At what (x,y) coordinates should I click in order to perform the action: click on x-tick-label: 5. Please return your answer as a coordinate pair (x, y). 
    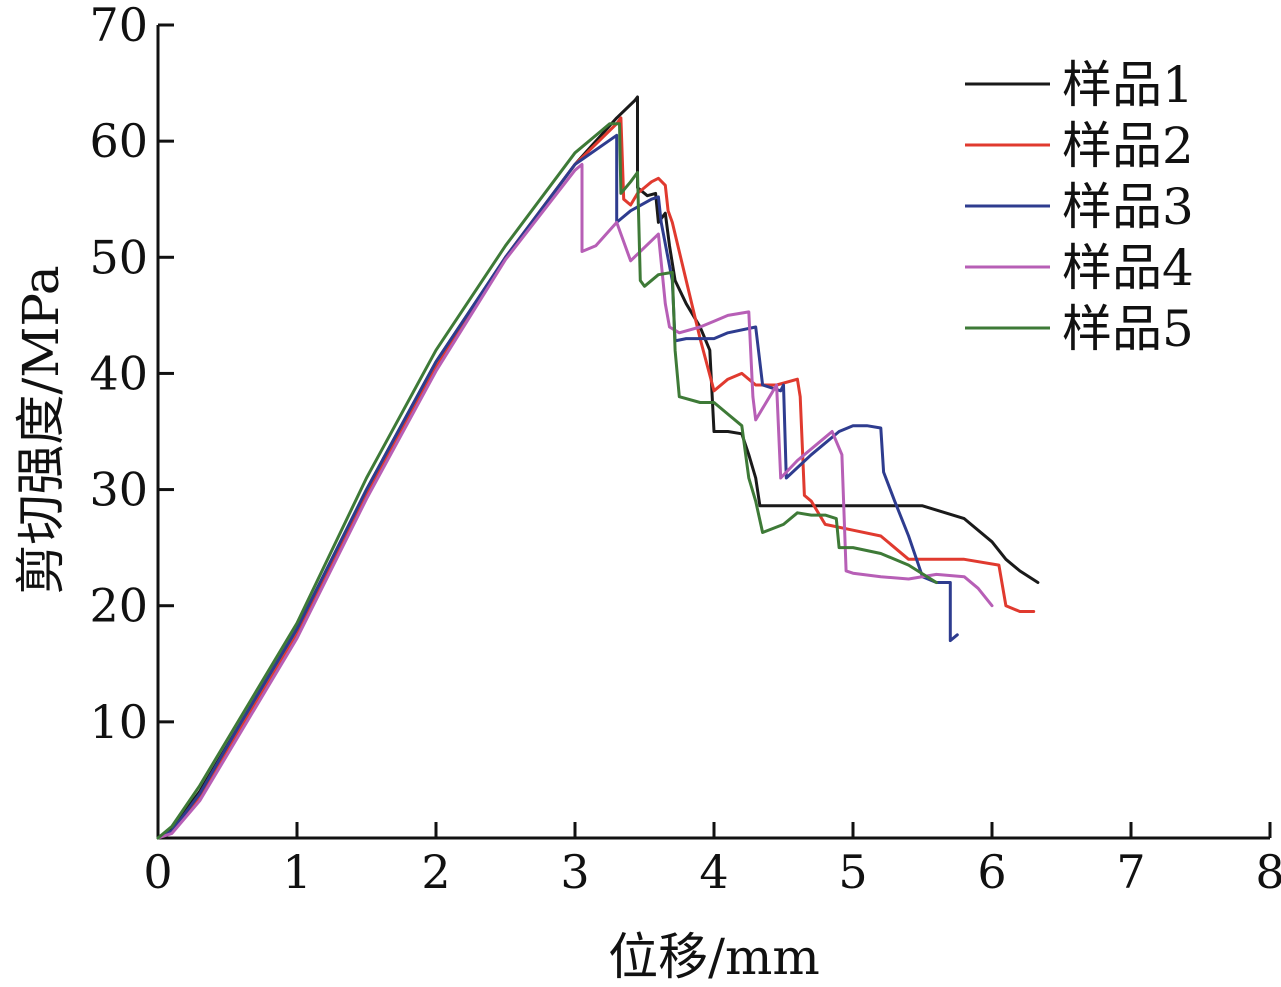
    Looking at the image, I should click on (852, 872).